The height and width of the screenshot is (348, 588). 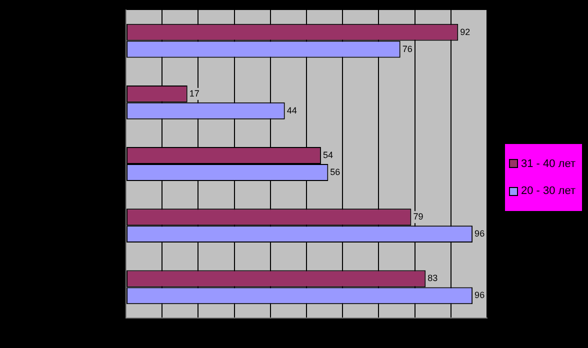 What do you see at coordinates (194, 93) in the screenshot?
I see `data-label: 17` at bounding box center [194, 93].